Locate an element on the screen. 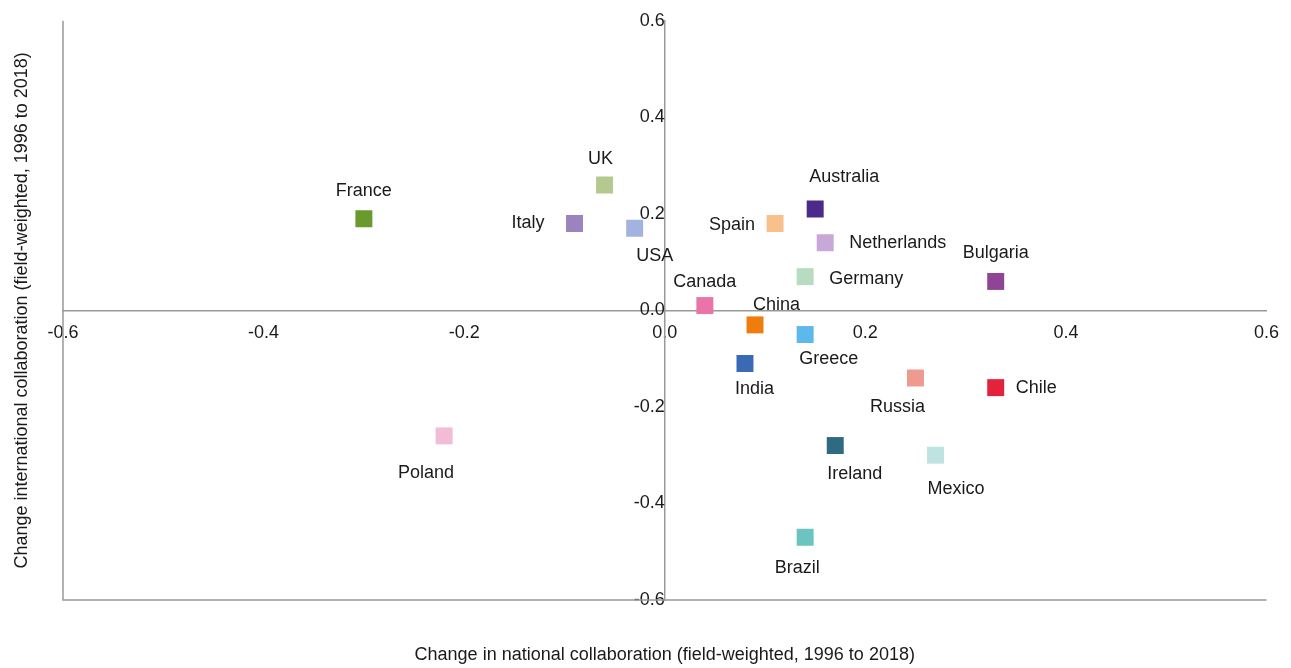 The width and height of the screenshot is (1291, 668). y-tick-label: -0.2 is located at coordinates (649, 405).